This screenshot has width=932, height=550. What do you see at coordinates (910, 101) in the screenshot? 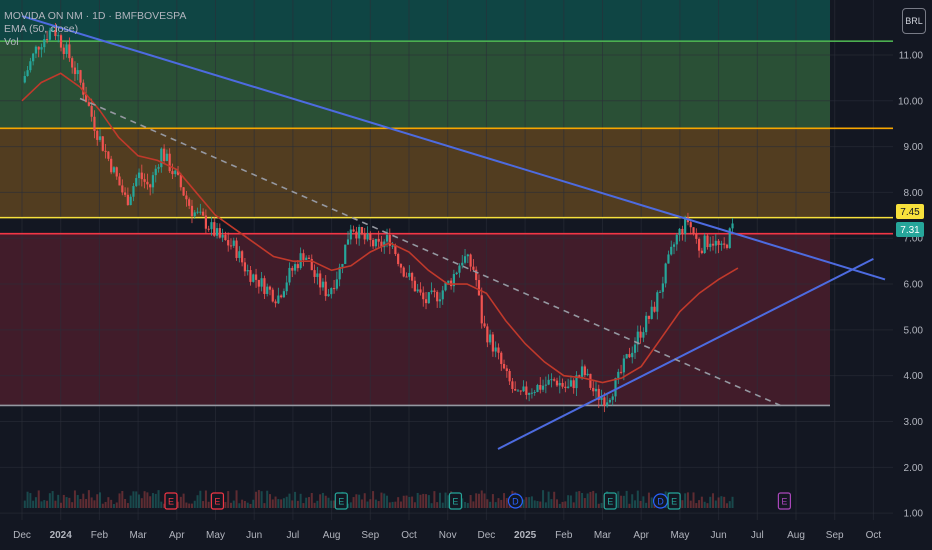
I see `price-tick-label: 10.00` at bounding box center [910, 101].